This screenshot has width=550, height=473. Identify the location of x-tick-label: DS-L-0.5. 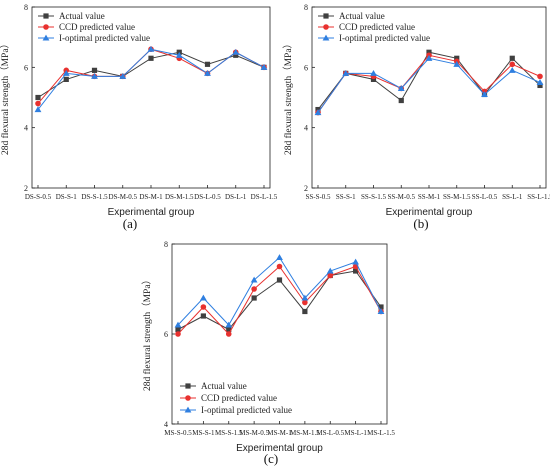
(207, 197).